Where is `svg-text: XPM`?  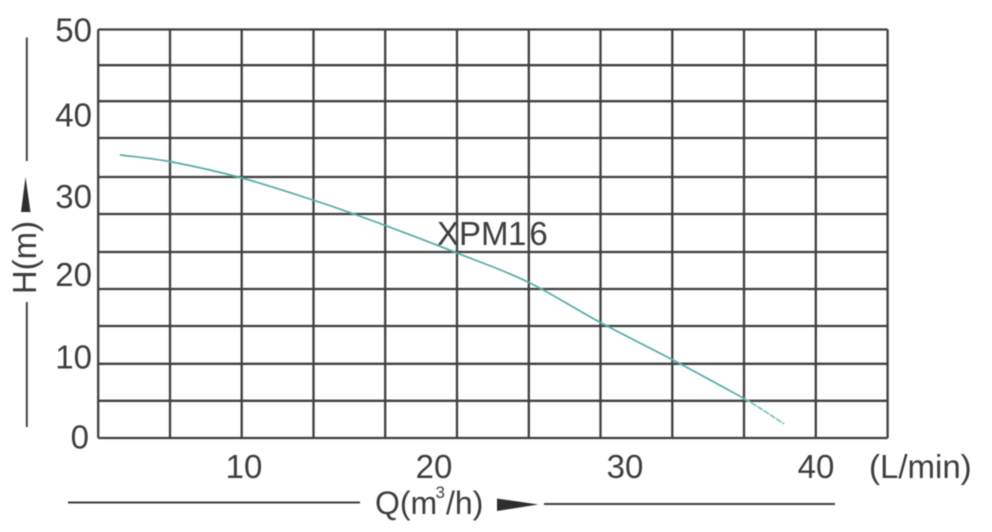
svg-text: XPM is located at coordinates (473, 233).